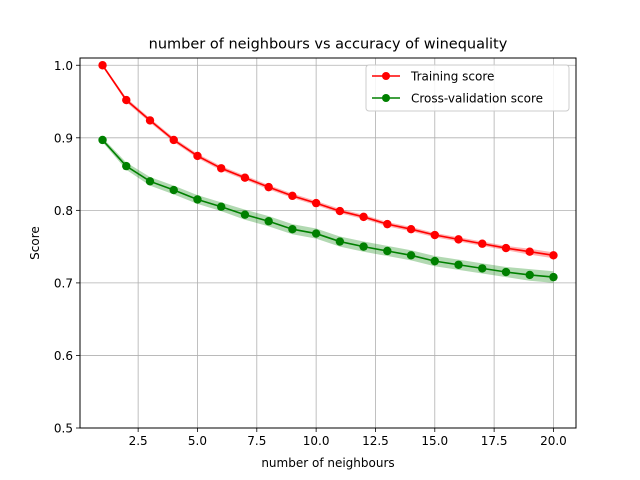  Describe the element at coordinates (63, 283) in the screenshot. I see `y-tick-label: 0.7` at that location.